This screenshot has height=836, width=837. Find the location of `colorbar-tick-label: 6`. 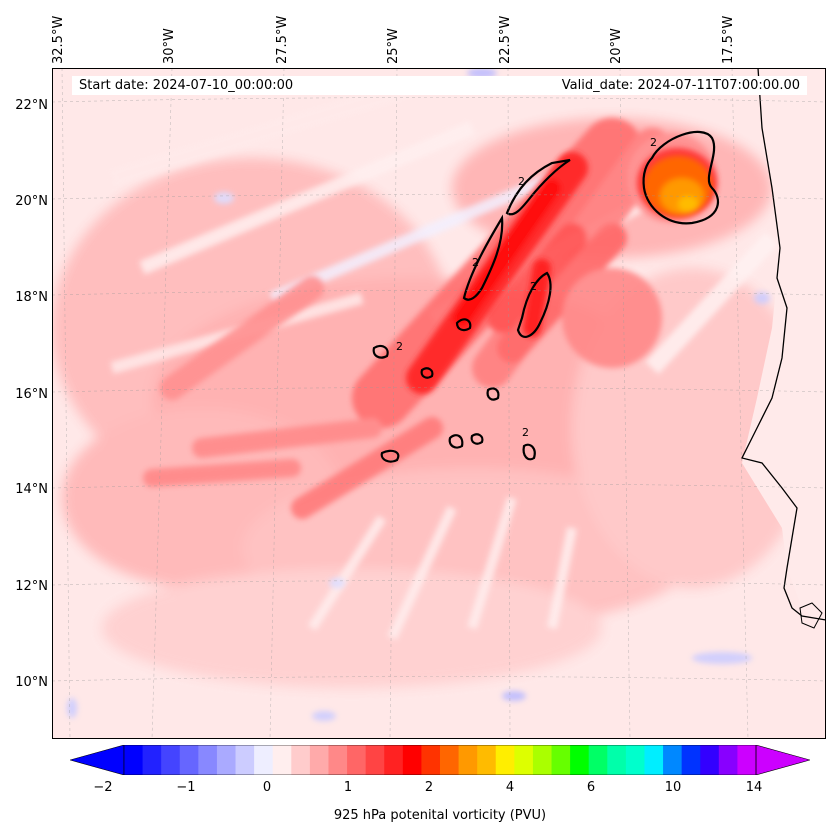

colorbar-tick-label: 6 is located at coordinates (591, 787).